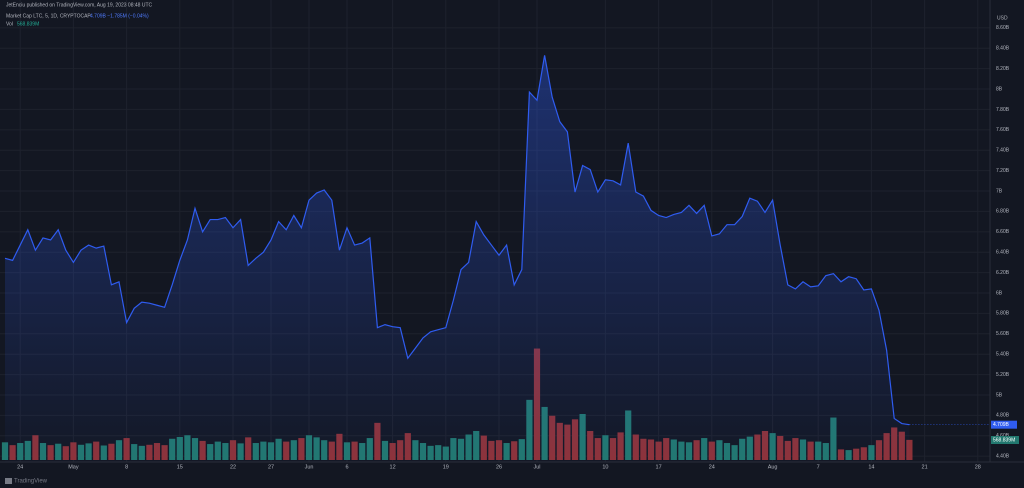  What do you see at coordinates (48, 16) in the screenshot?
I see `symbol: Market Cap LTC, 5, 1D, CRYPTOCAP` at bounding box center [48, 16].